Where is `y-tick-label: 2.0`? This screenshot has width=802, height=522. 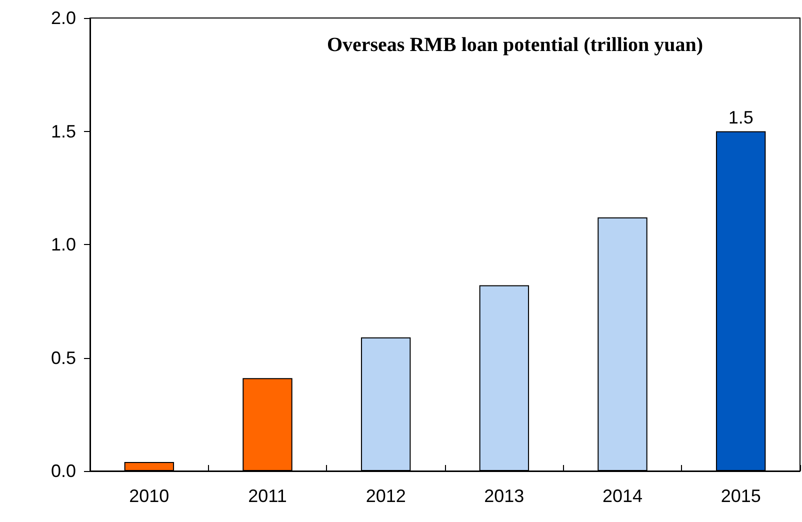
y-tick-label: 2.0 is located at coordinates (63, 18).